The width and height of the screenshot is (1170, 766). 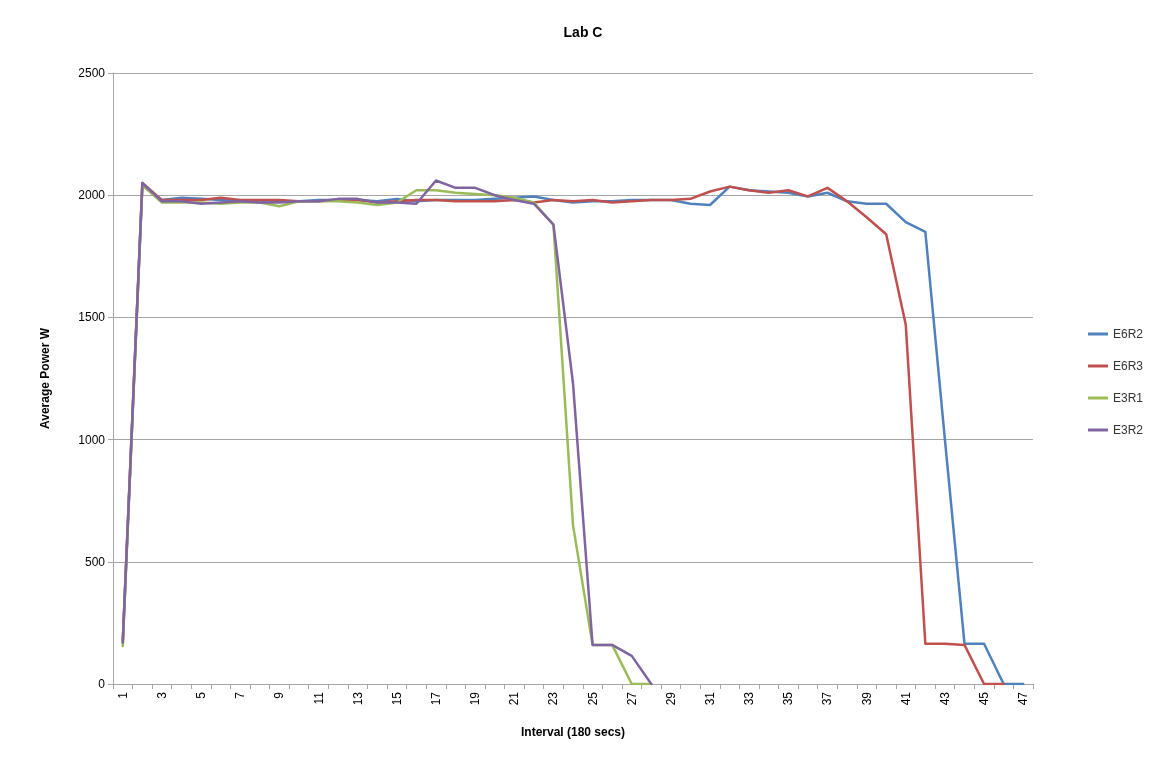 I want to click on y-axis-title: Average Power W, so click(x=45, y=378).